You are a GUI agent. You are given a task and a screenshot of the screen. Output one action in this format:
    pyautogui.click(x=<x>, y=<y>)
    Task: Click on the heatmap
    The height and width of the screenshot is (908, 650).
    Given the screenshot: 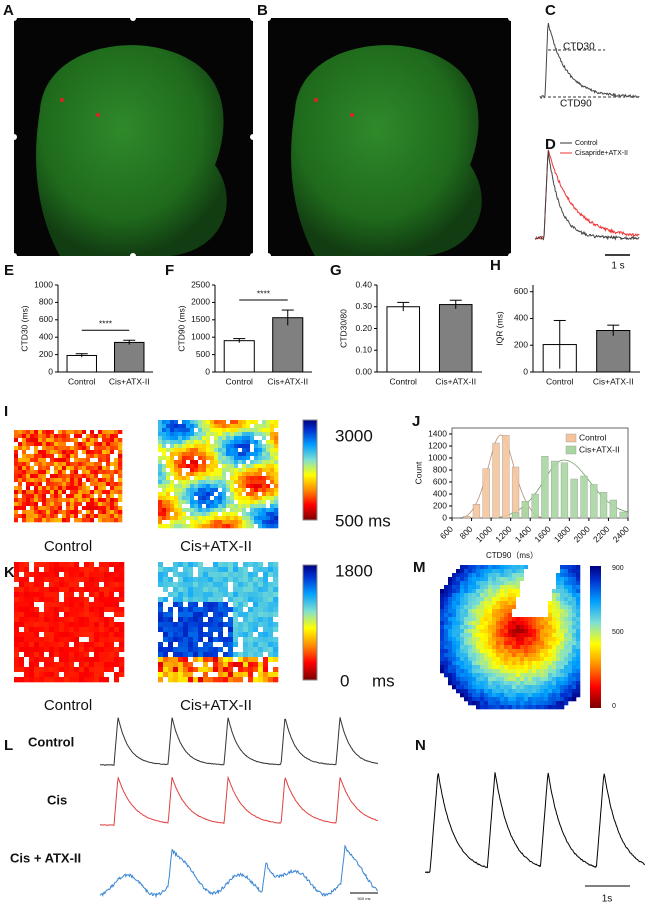 What is the action you would take?
    pyautogui.click(x=68, y=476)
    